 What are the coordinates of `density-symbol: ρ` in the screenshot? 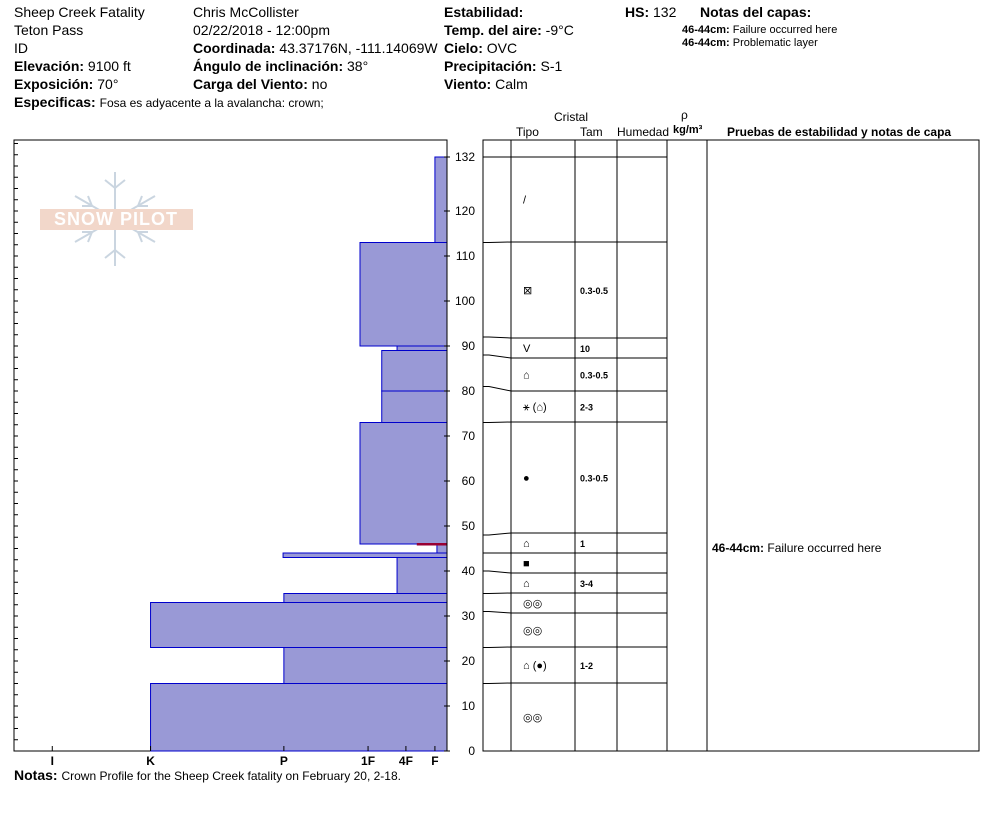 It's located at (684, 115).